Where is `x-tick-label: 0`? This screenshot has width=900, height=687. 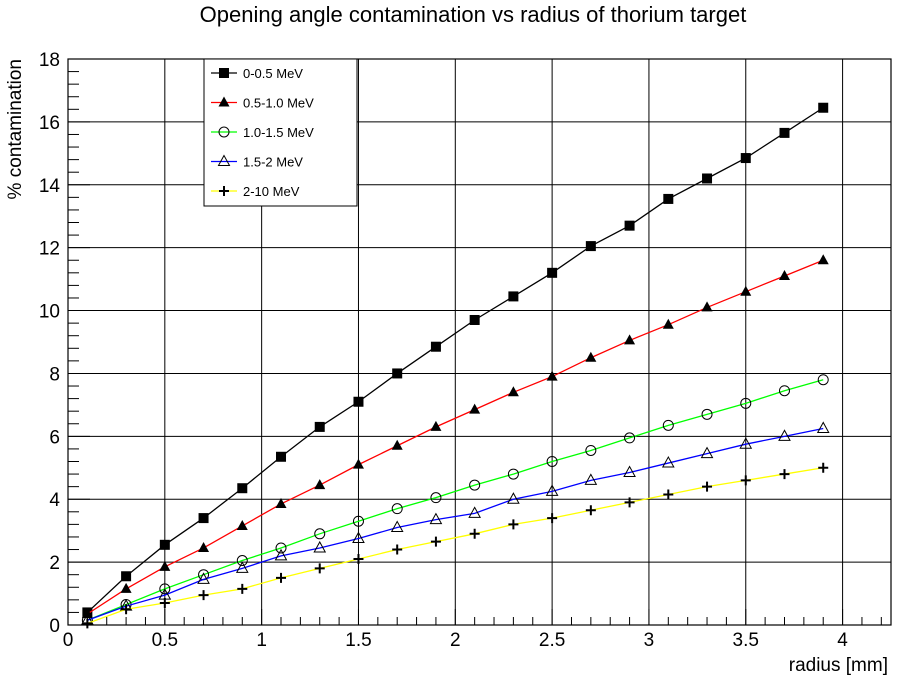 x-tick-label: 0 is located at coordinates (68, 640).